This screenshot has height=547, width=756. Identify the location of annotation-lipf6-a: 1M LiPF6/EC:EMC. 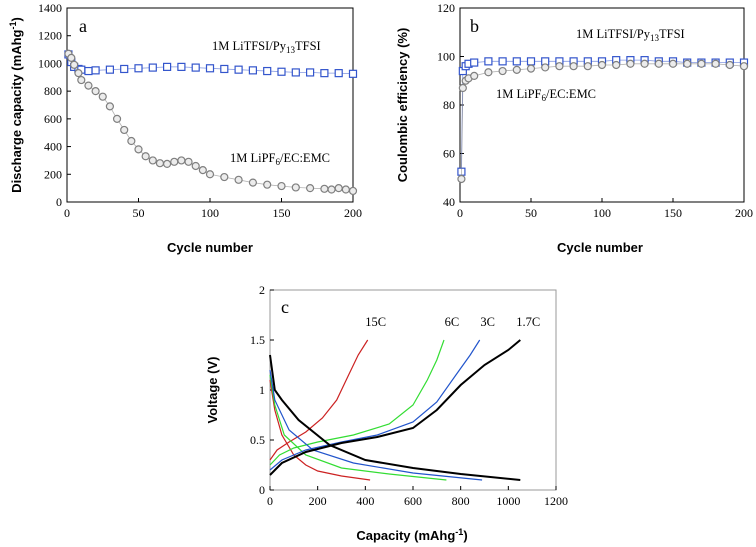
(280, 159).